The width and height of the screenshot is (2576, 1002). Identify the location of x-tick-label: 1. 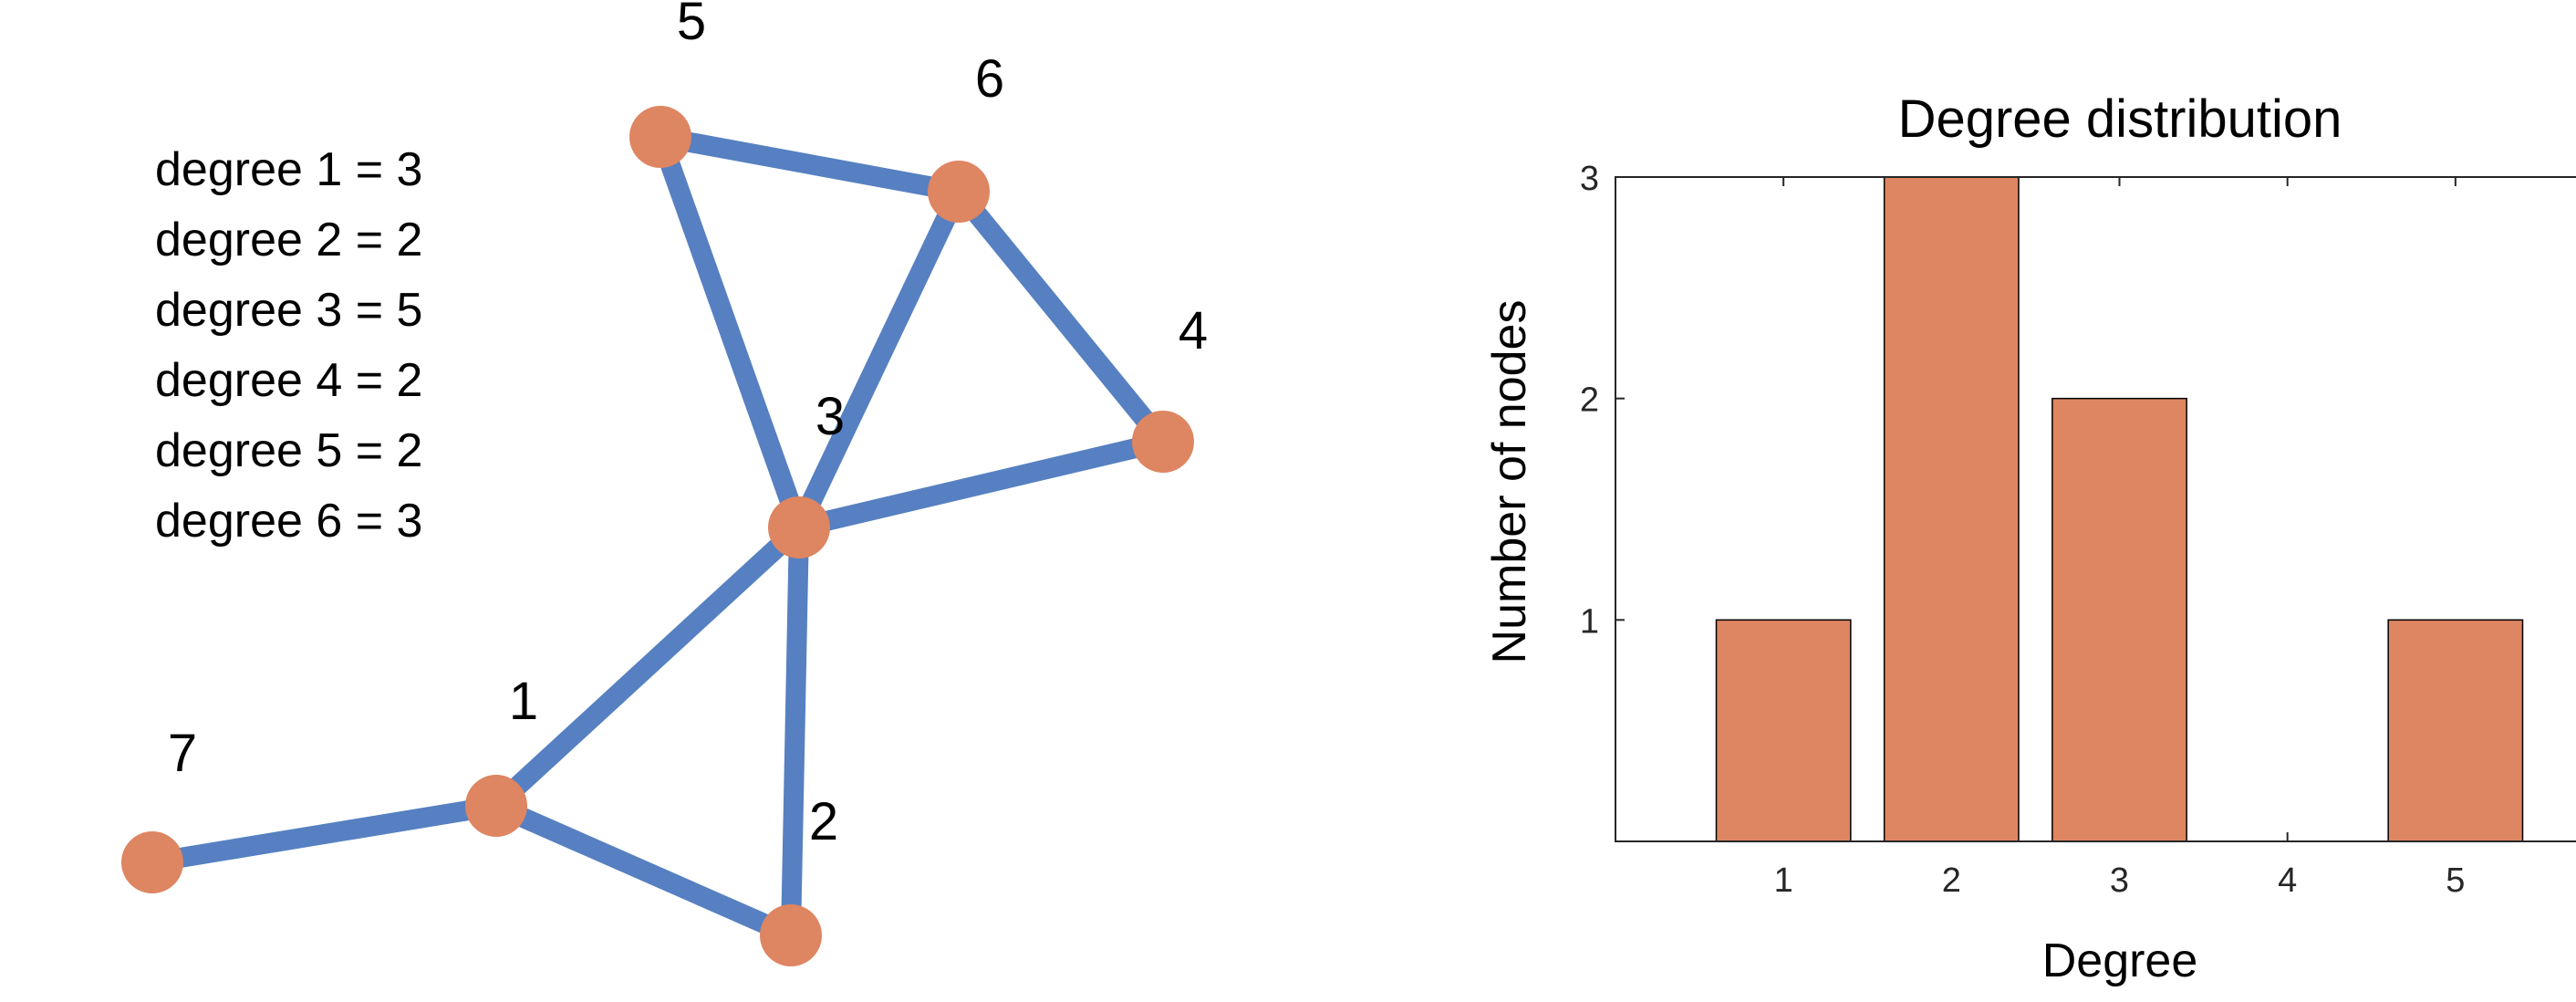
(1783, 880).